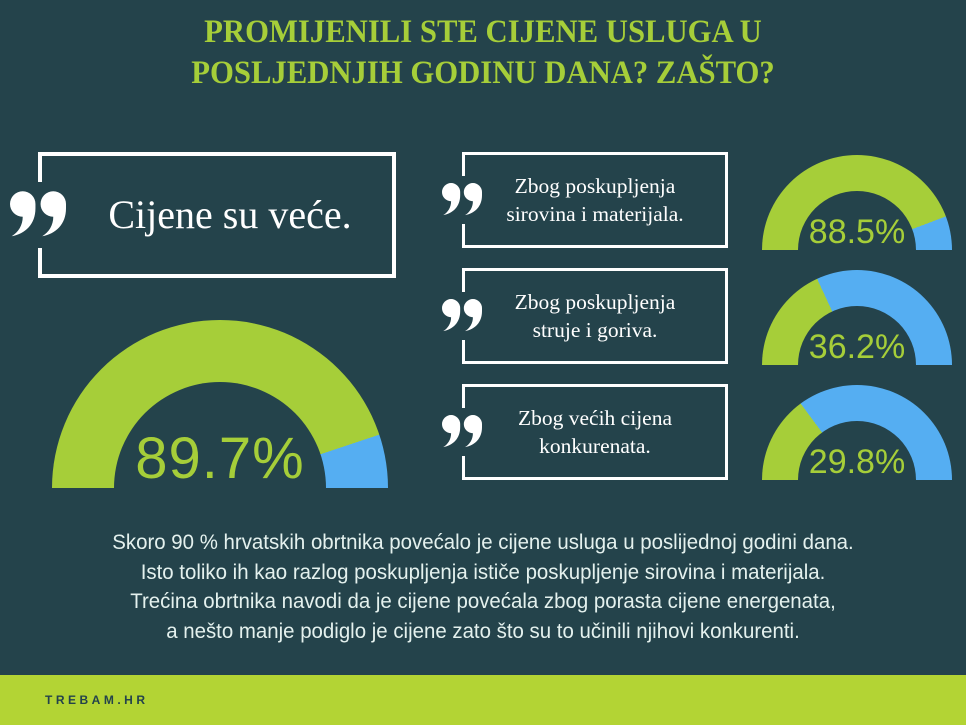 This screenshot has height=725, width=966. I want to click on reason-3-line-1: Zbog većih cijena, so click(595, 418).